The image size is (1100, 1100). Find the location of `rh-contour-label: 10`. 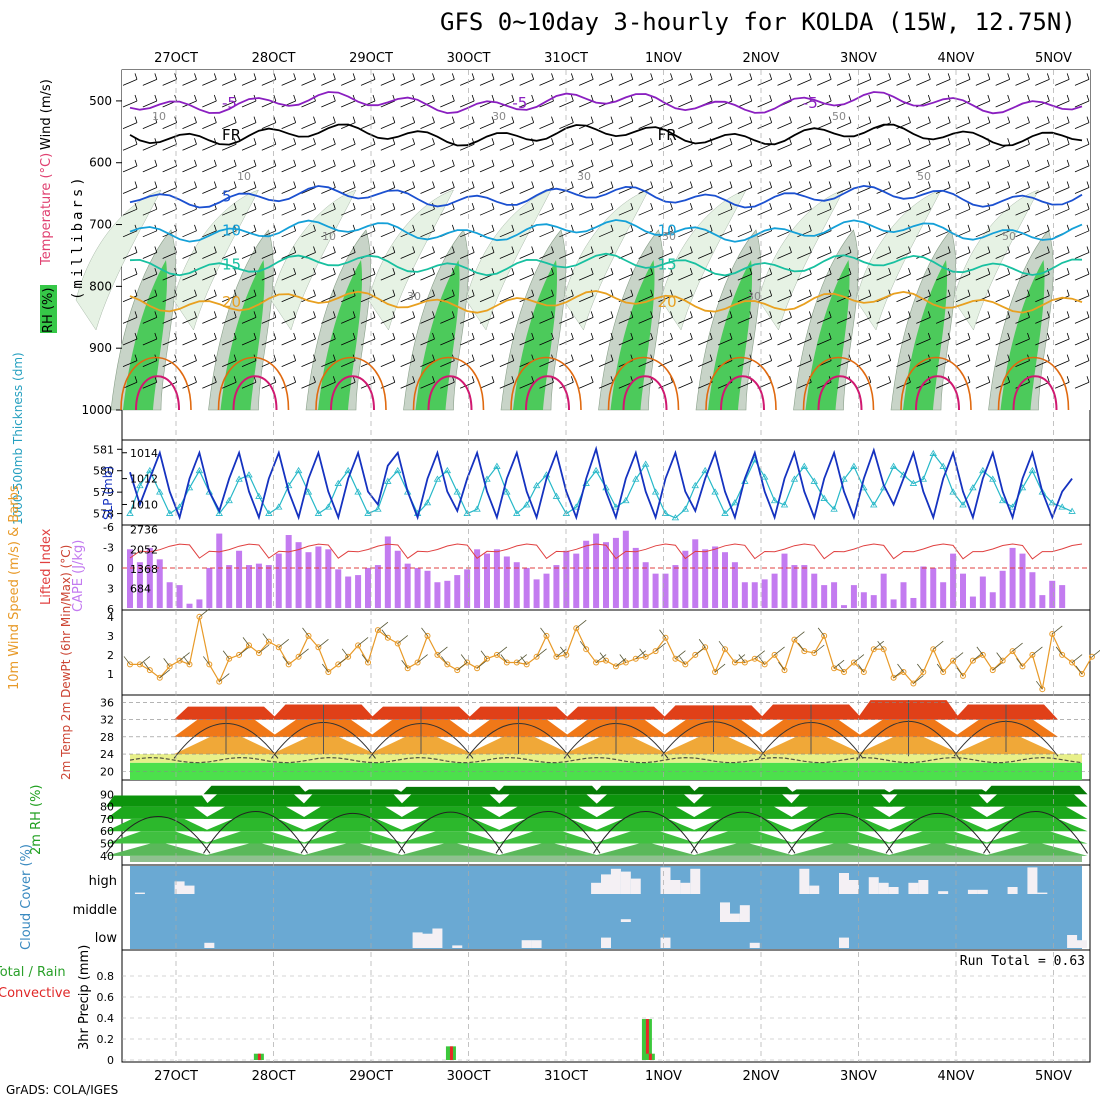

rh-contour-label: 10 is located at coordinates (329, 236).